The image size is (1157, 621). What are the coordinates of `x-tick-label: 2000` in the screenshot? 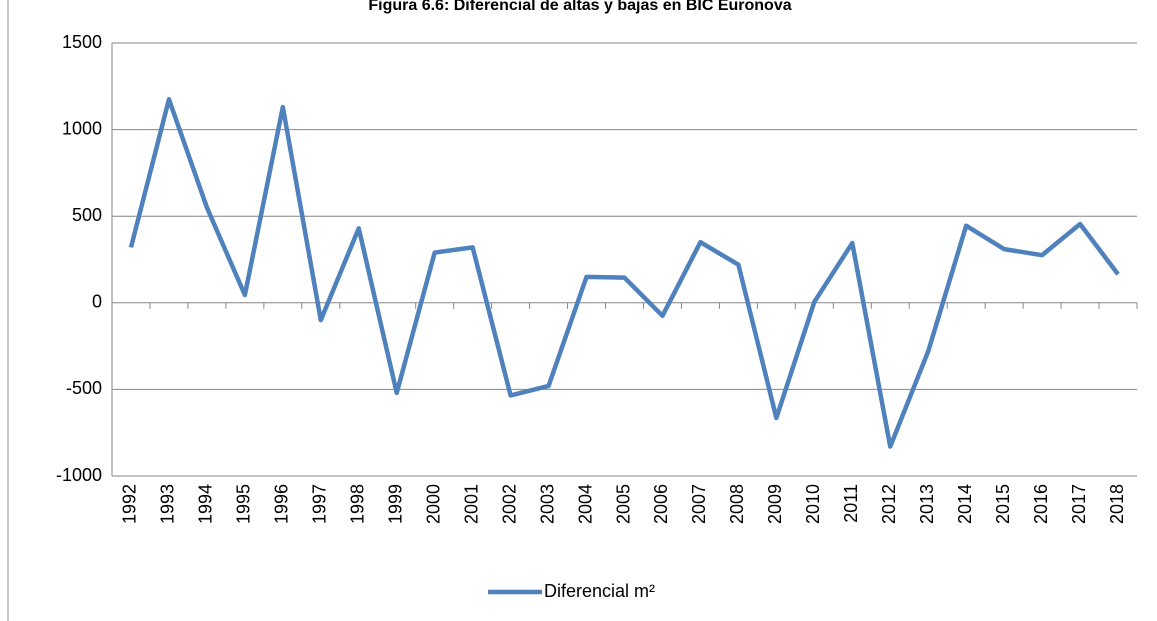 It's located at (433, 504).